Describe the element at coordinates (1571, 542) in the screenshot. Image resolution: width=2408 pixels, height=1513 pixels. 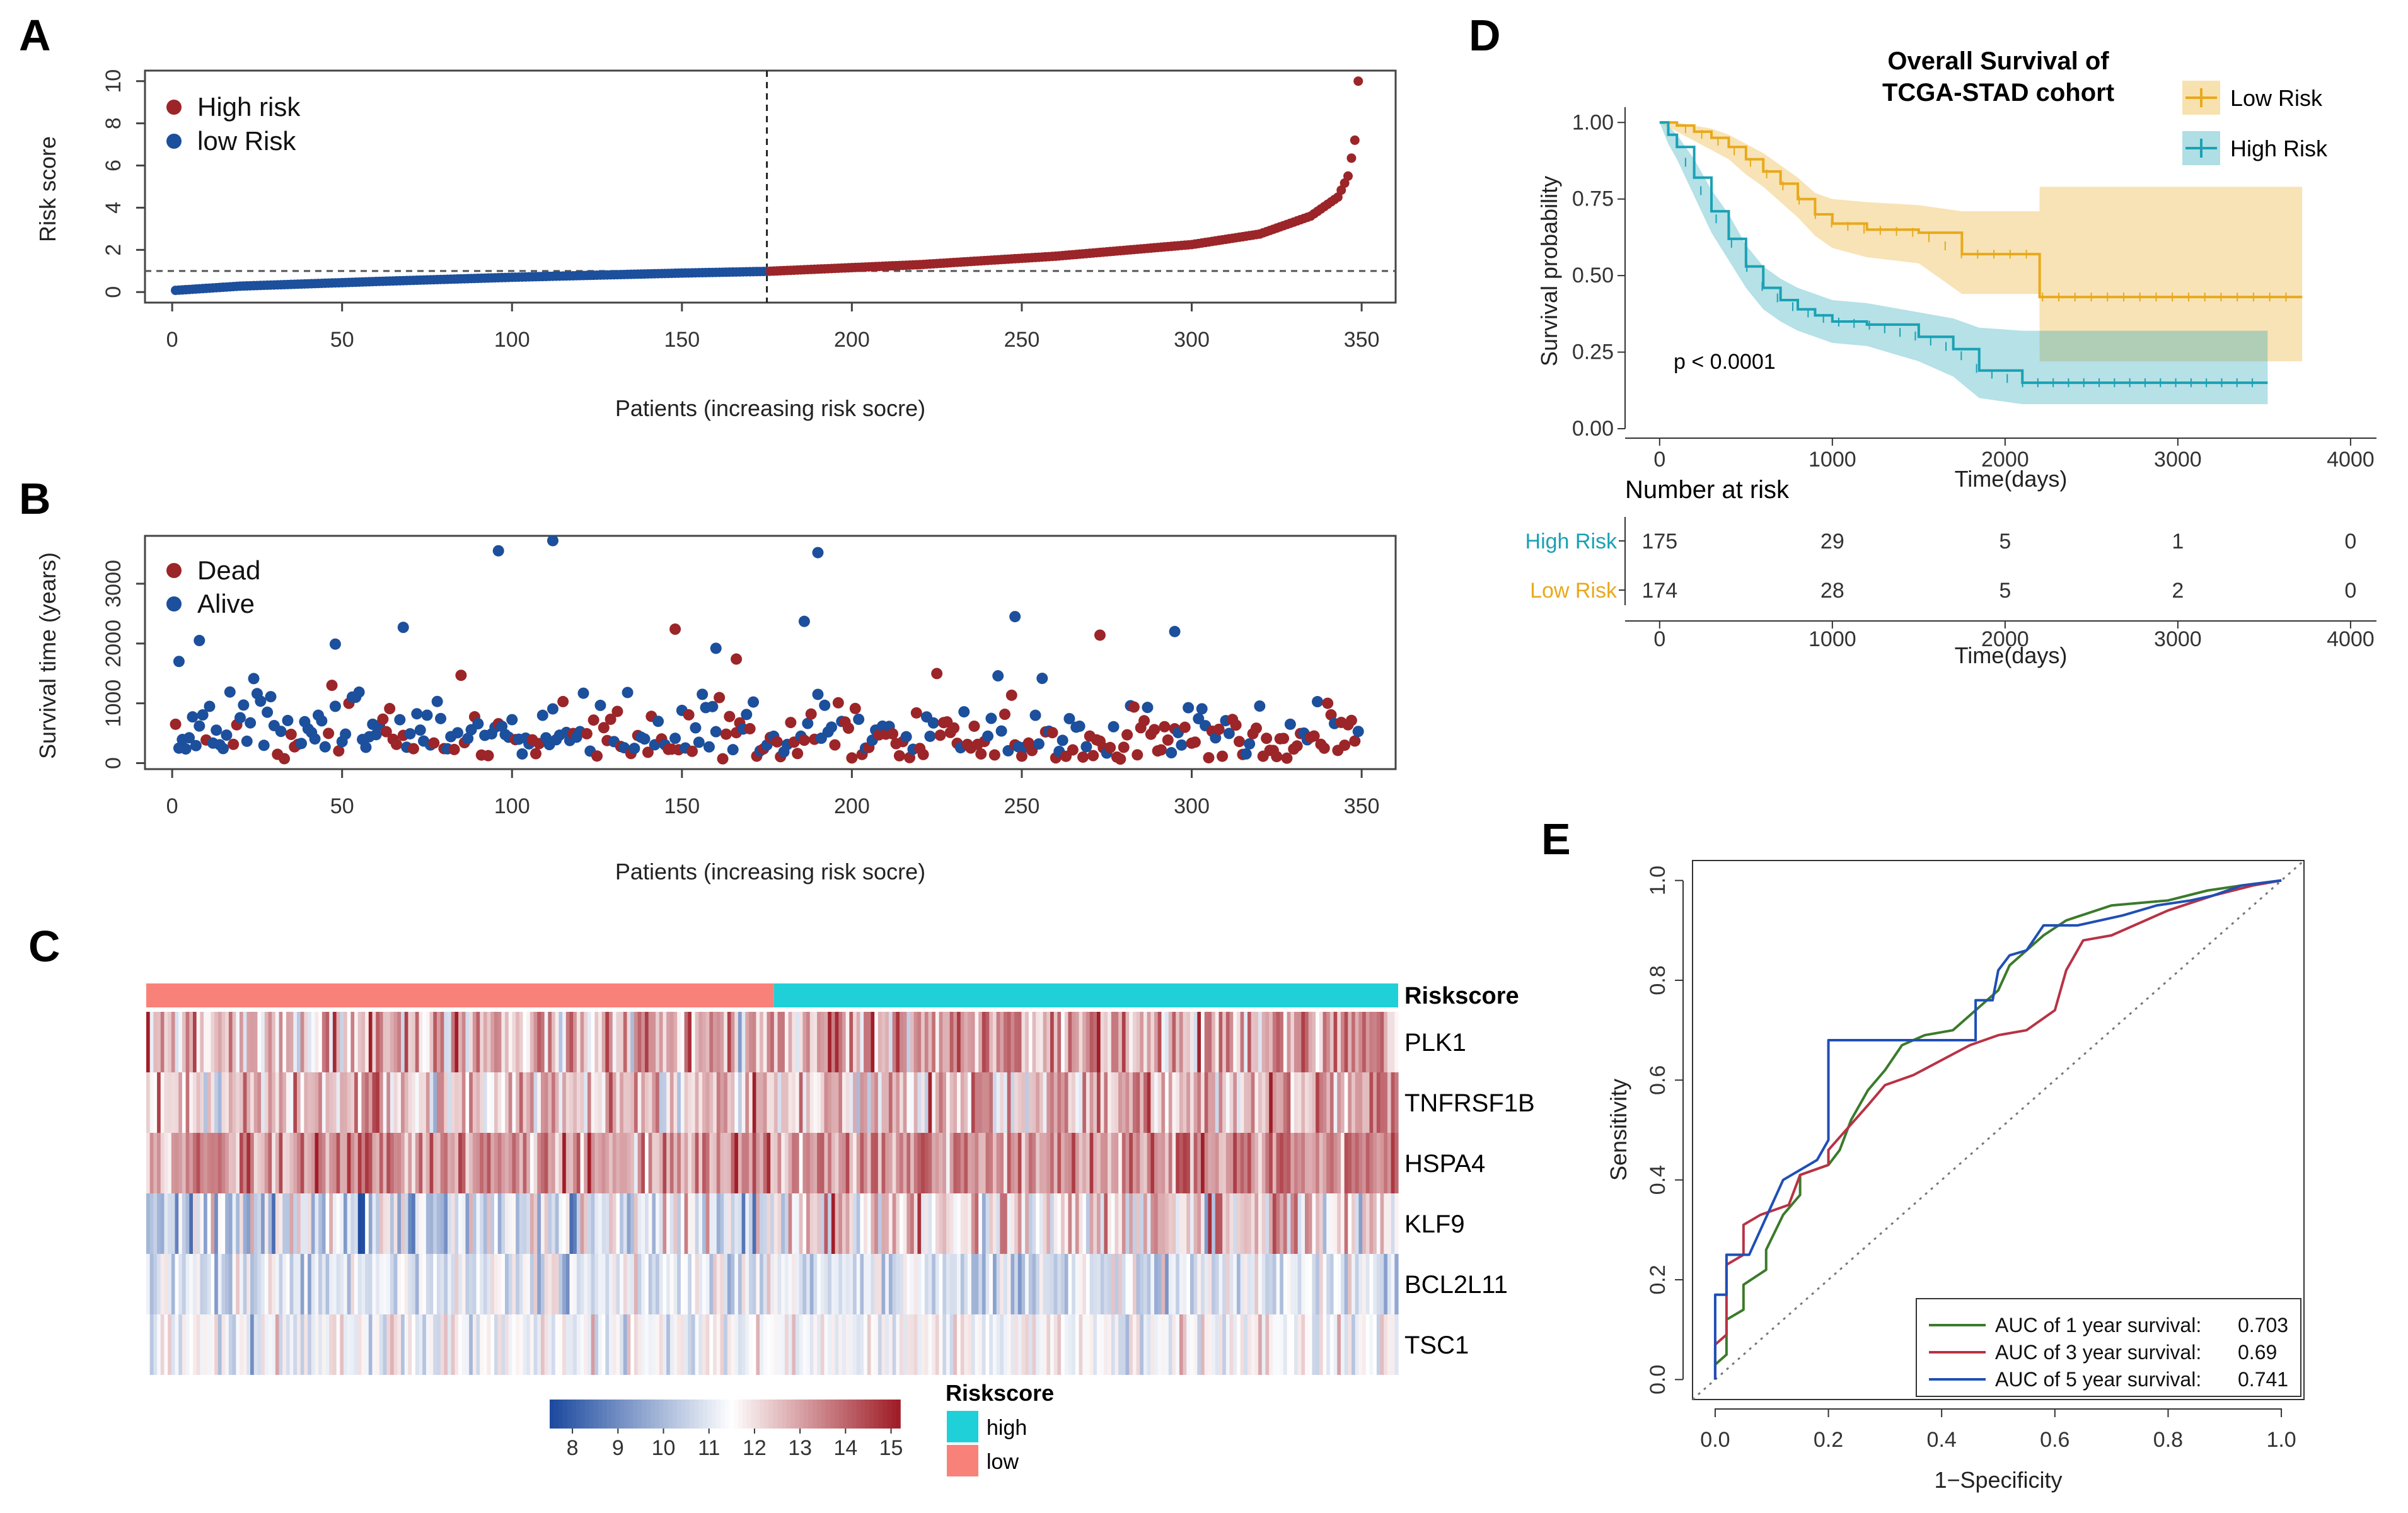
I see `risk-row-label-high: High Risk` at that location.